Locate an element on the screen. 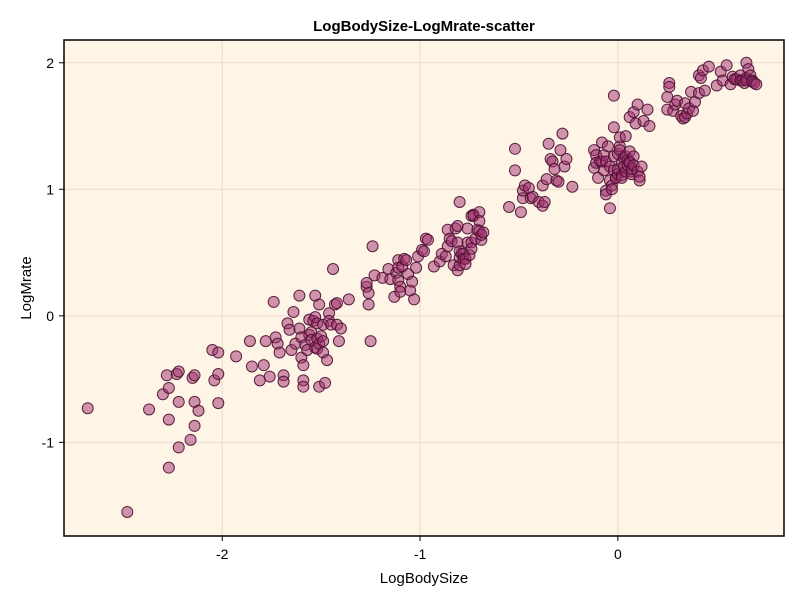  x-tick-label: 0 is located at coordinates (618, 554).